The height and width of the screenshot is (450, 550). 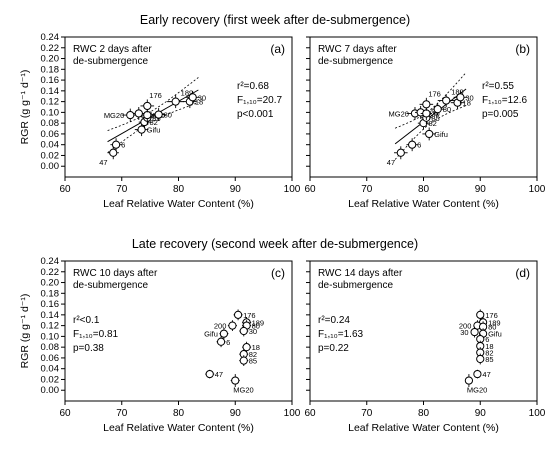 I want to click on regression-line, so click(x=153, y=116).